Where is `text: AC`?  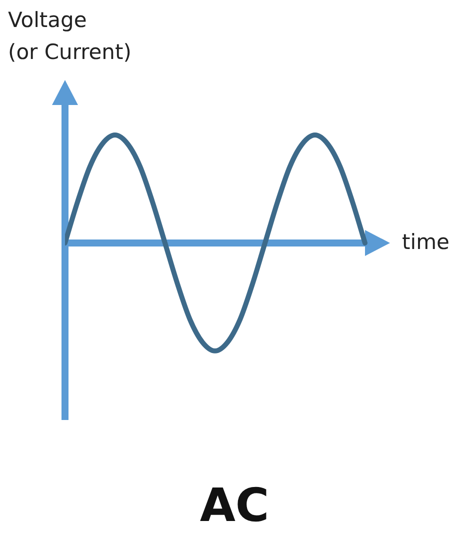 text: AC is located at coordinates (234, 505).